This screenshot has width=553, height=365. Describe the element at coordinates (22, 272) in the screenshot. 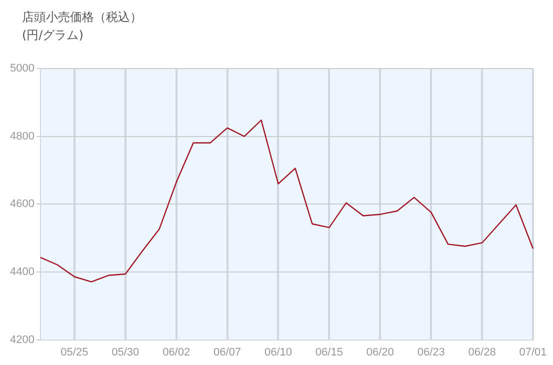

I see `y-tick-label: 4400` at that location.